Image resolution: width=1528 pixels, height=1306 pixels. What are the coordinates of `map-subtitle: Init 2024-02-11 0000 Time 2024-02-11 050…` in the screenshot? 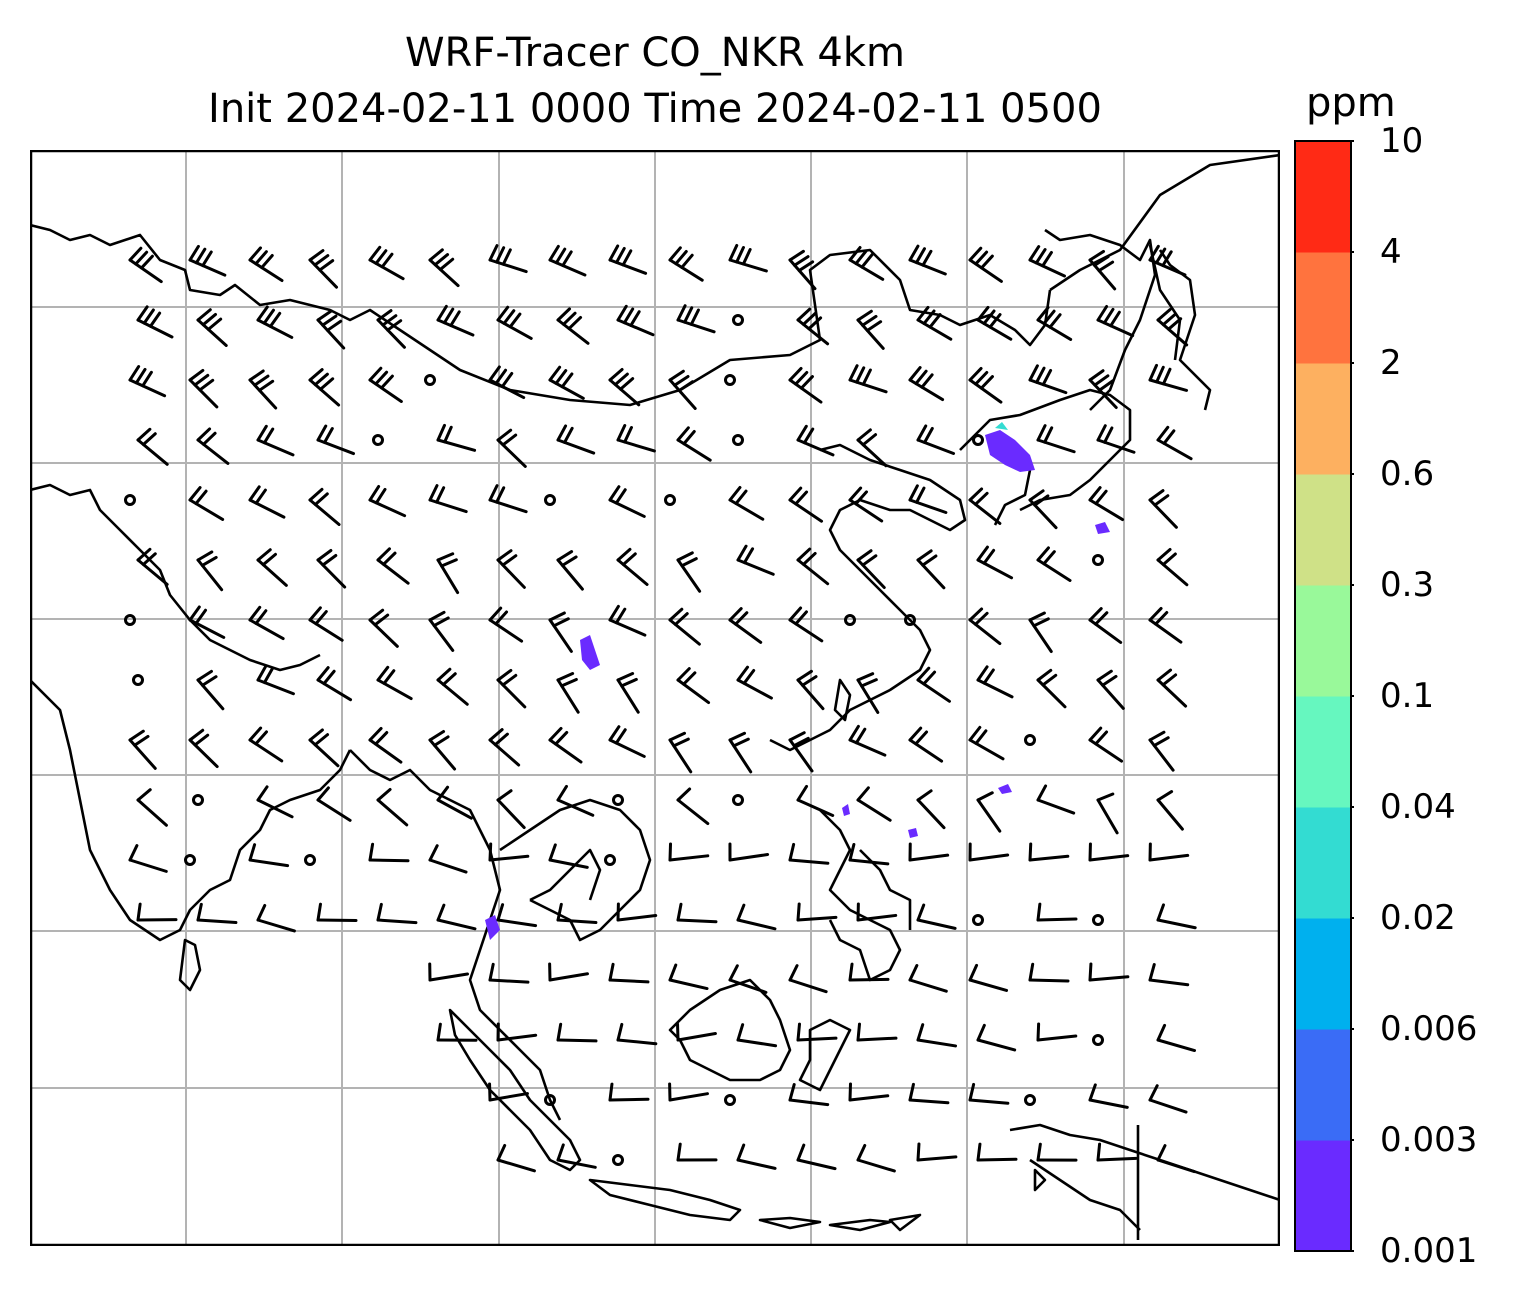 It's located at (655, 109).